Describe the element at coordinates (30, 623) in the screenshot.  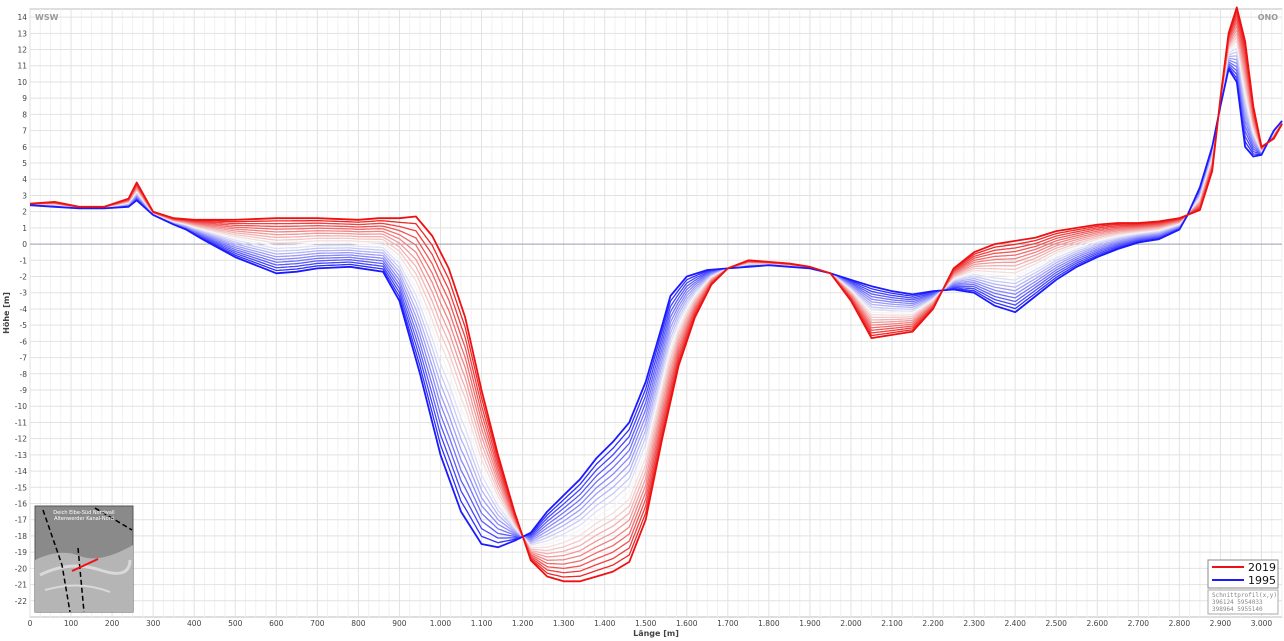
I see `x-tick-label: 0` at that location.